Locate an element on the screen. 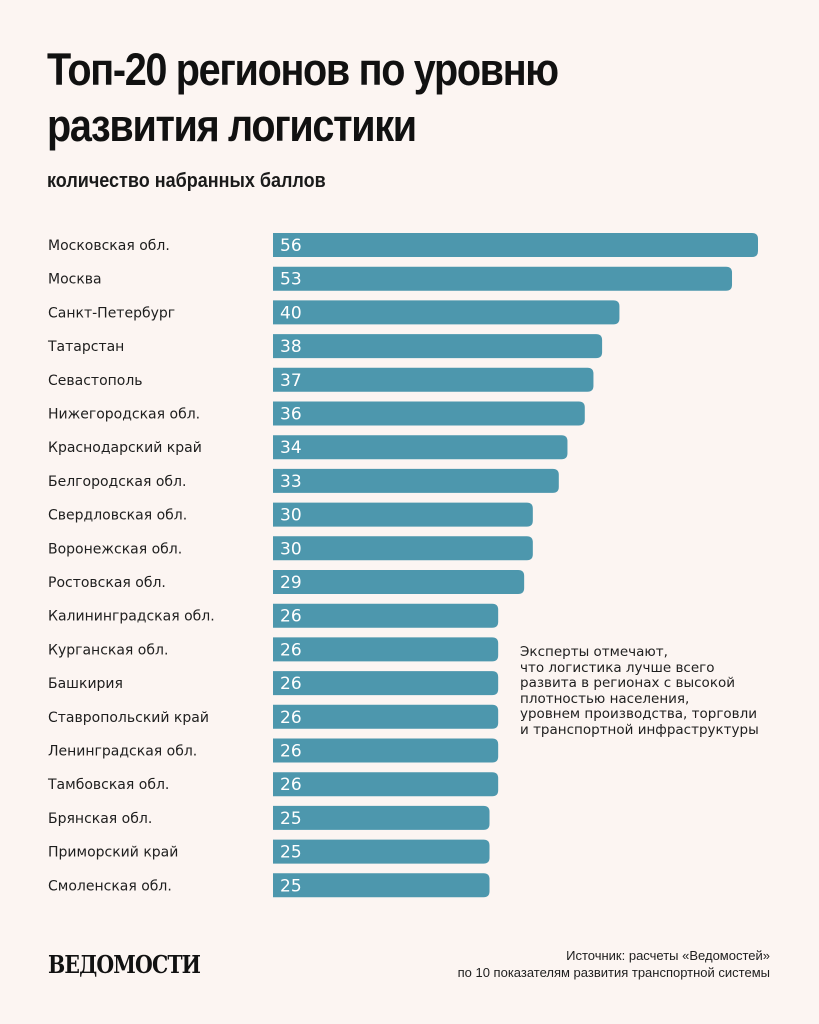 The width and height of the screenshot is (819, 1024). bar-row: Свердловская обл. 30 is located at coordinates (290, 514).